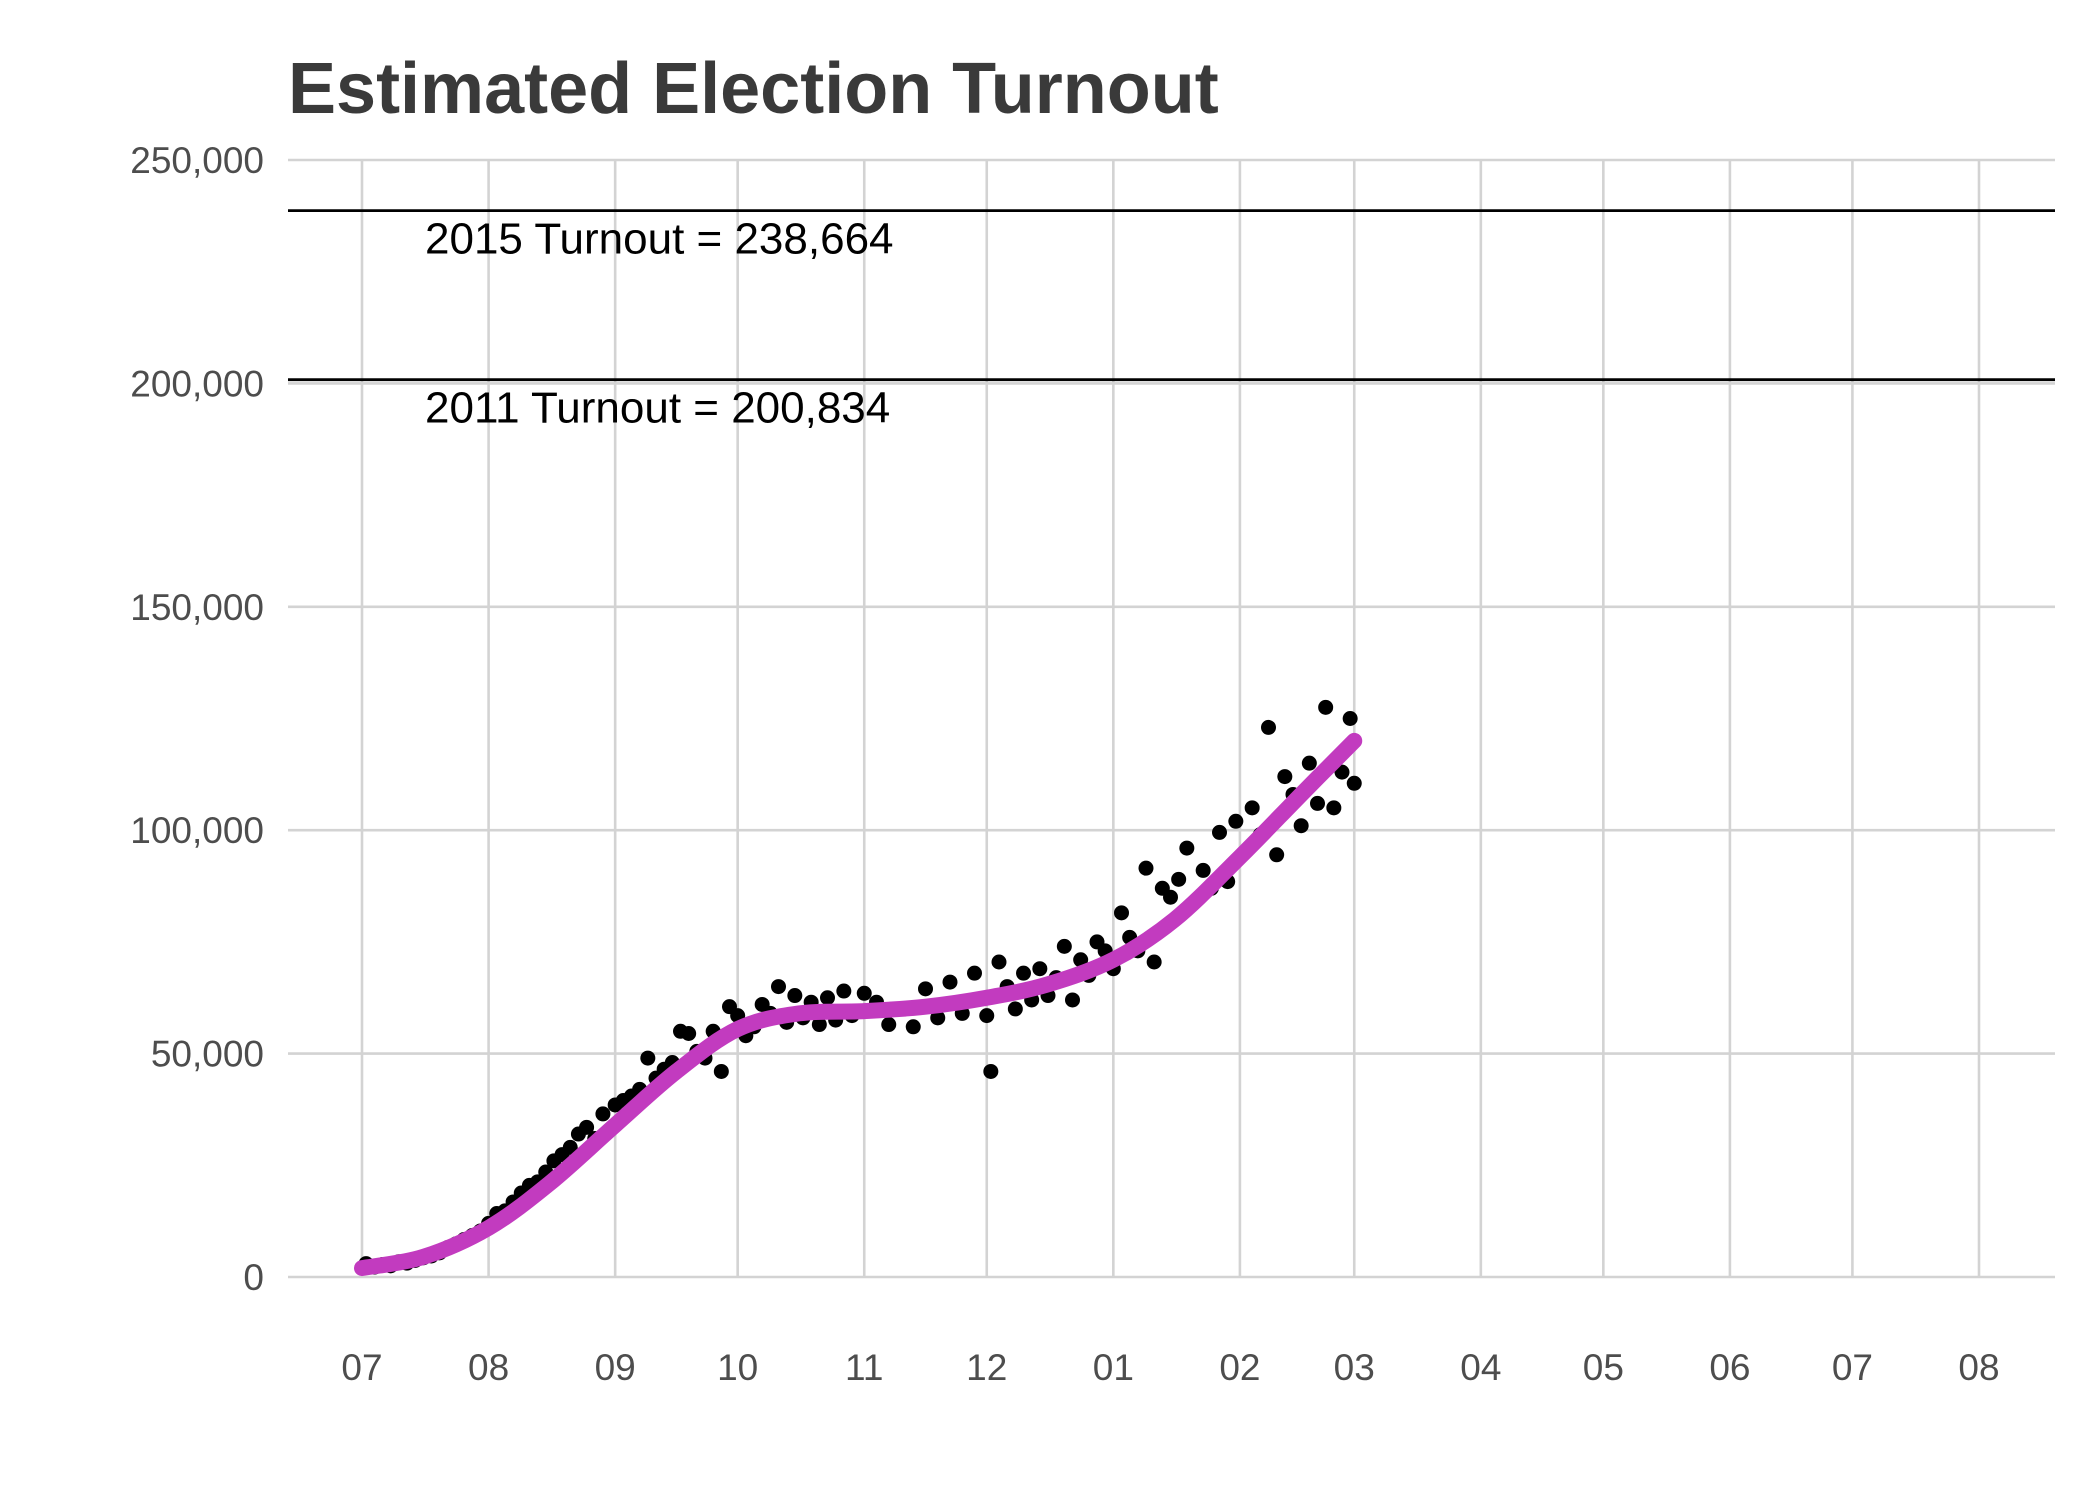  What do you see at coordinates (207, 1054) in the screenshot?
I see `y-tick-label: 50,000` at bounding box center [207, 1054].